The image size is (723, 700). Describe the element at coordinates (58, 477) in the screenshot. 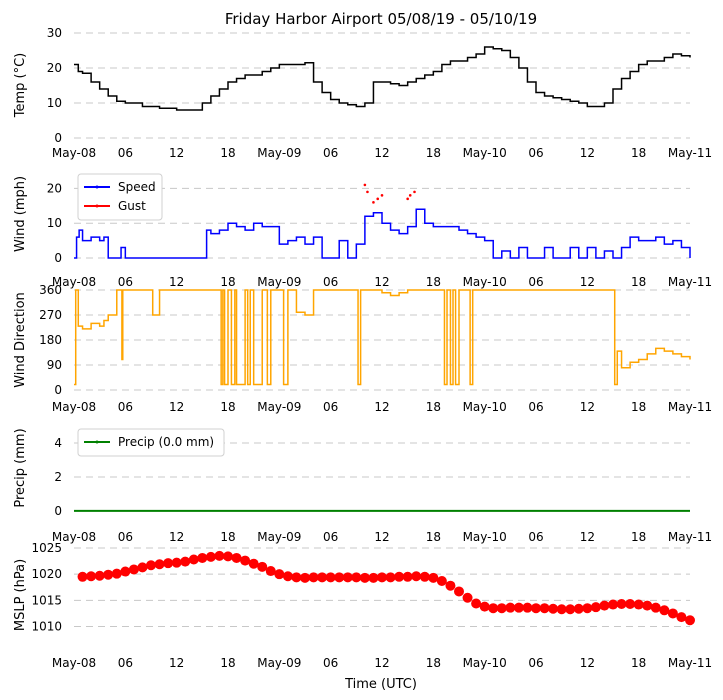

I see `y-tick-label: 2` at that location.